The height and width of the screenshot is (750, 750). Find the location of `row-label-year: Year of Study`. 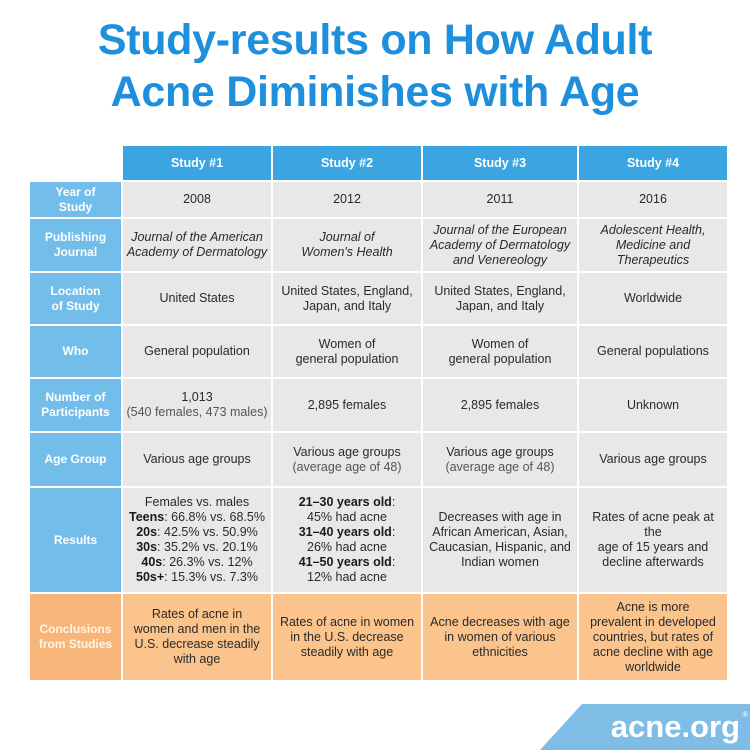

row-label-year: Year of Study is located at coordinates (75, 199).